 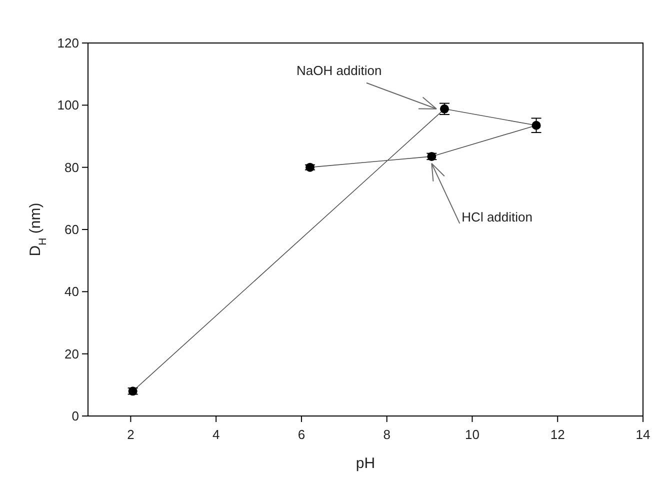 I want to click on y-tick-label: 80, so click(x=71, y=167).